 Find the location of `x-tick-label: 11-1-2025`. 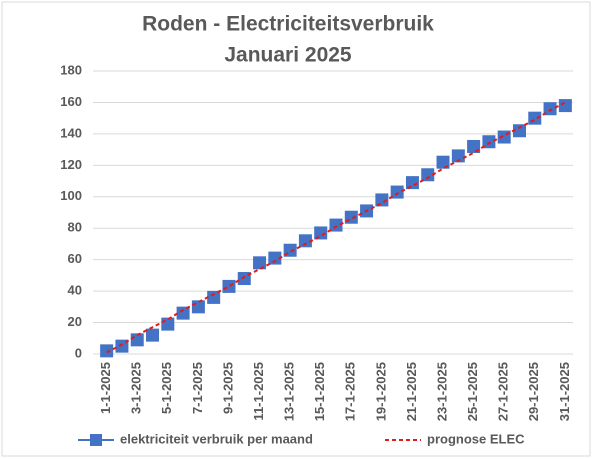

x-tick-label: 11-1-2025 is located at coordinates (258, 391).